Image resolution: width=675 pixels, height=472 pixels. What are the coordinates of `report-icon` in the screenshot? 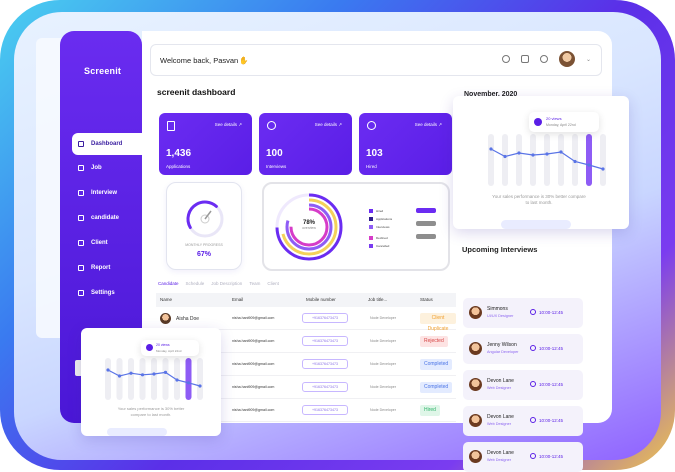 It's located at (81, 267).